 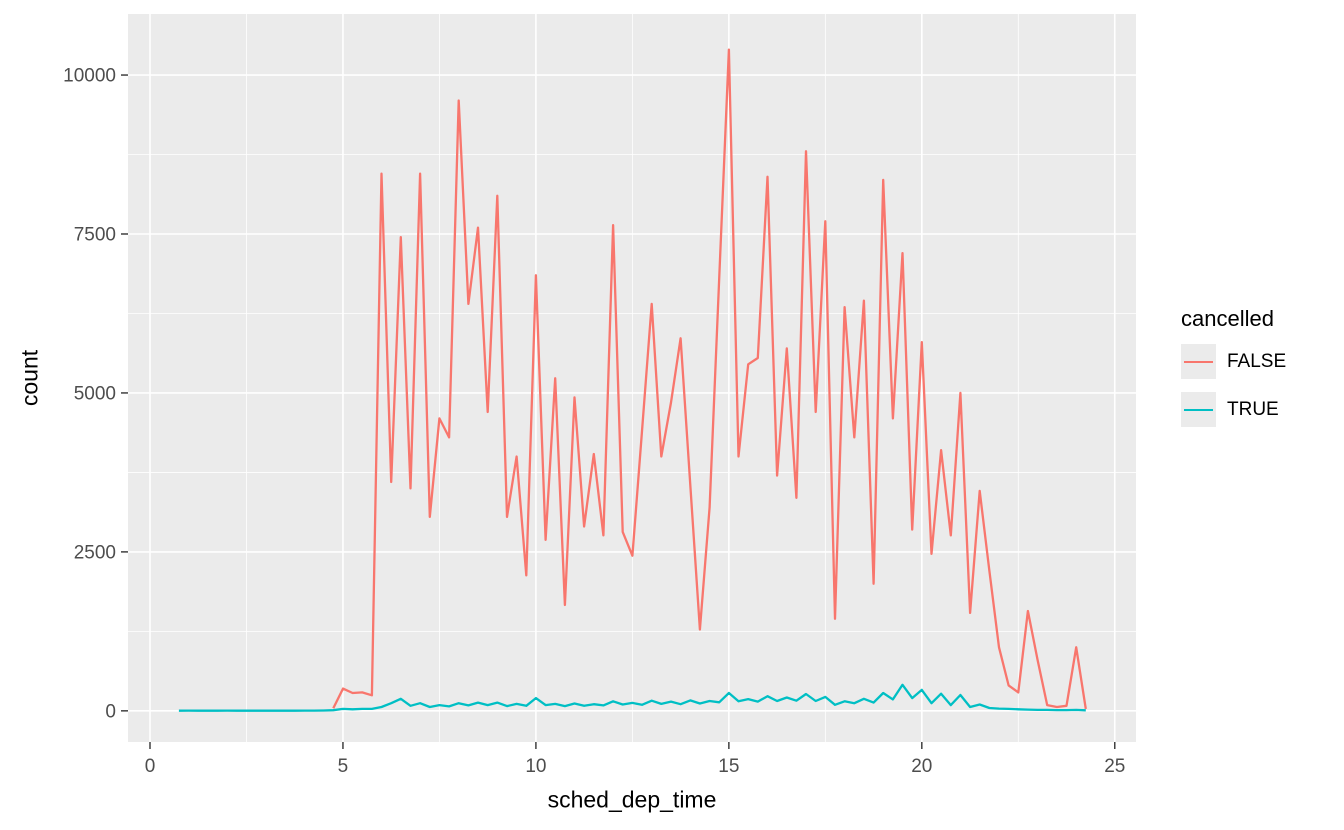 I want to click on x-tick-label: 25, so click(x=1114, y=766).